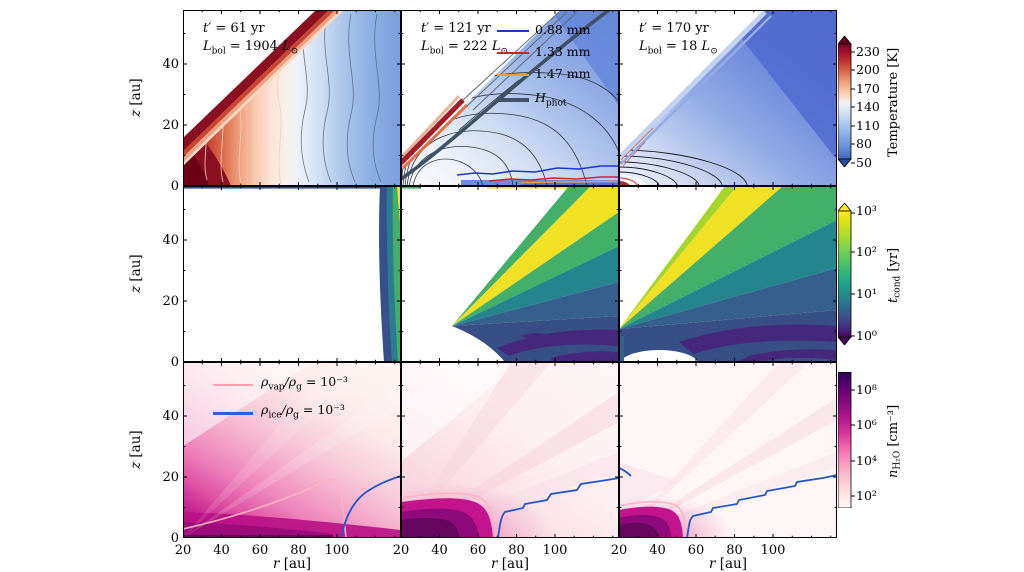  I want to click on nh2o-t61-plot, so click(292, 450).